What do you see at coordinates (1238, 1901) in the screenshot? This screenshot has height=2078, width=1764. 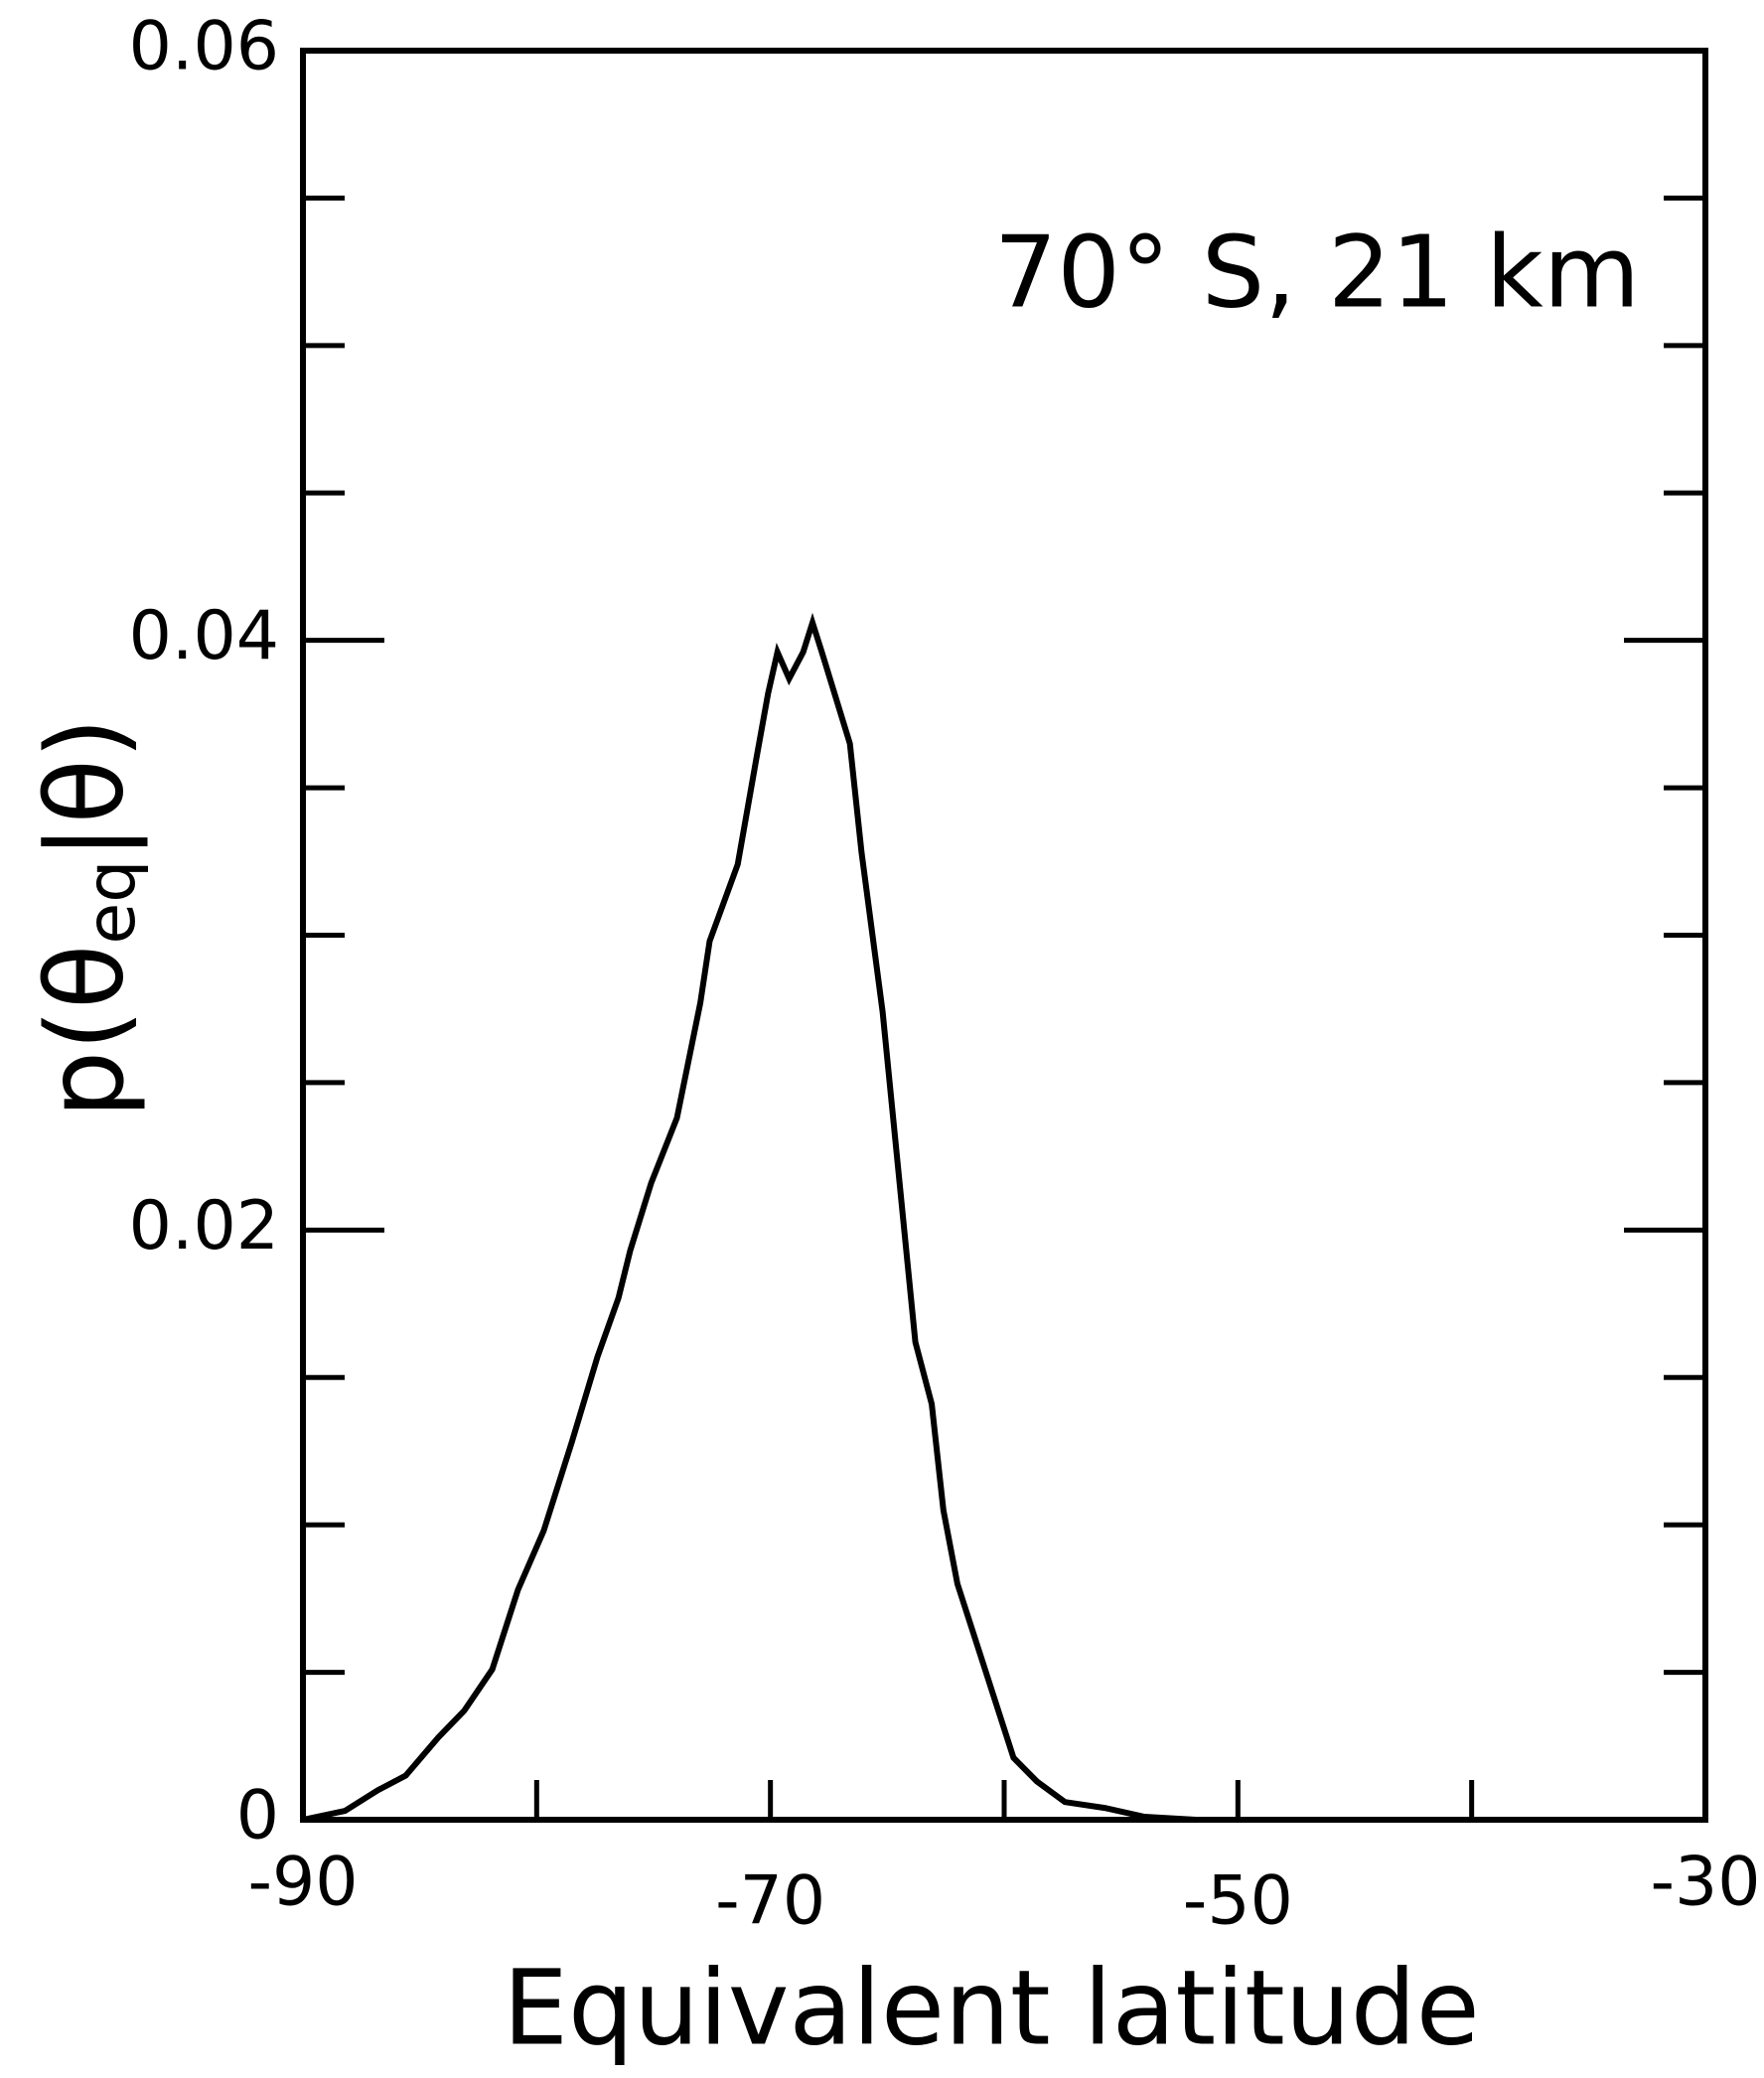 I see `x-tick-label: -50` at bounding box center [1238, 1901].